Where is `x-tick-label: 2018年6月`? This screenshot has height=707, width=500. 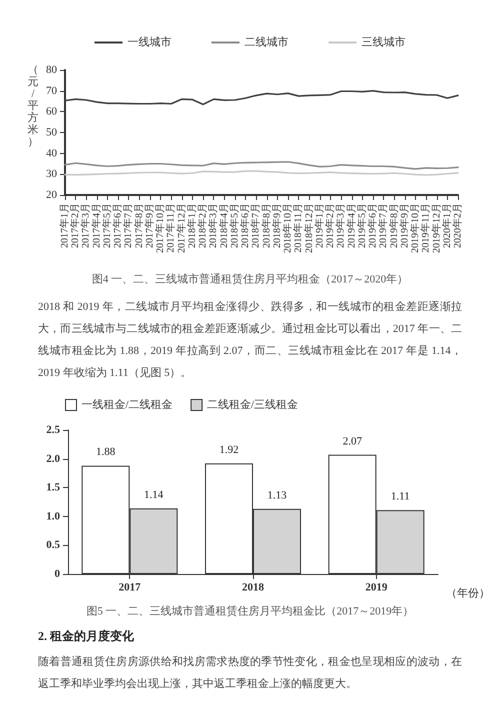 x-tick-label: 2018年6月 is located at coordinates (245, 225).